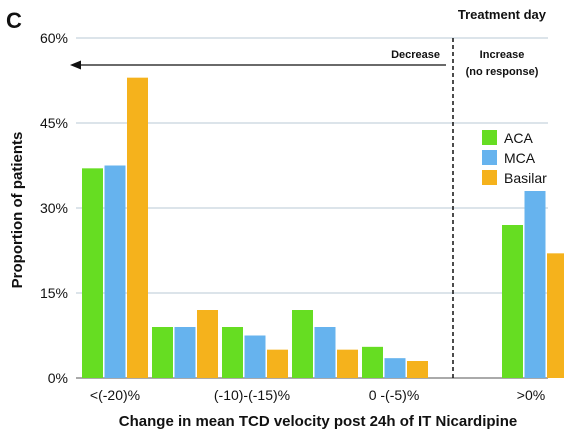 The width and height of the screenshot is (564, 433). Describe the element at coordinates (502, 14) in the screenshot. I see `treatment-day-label: Treatment day` at that location.